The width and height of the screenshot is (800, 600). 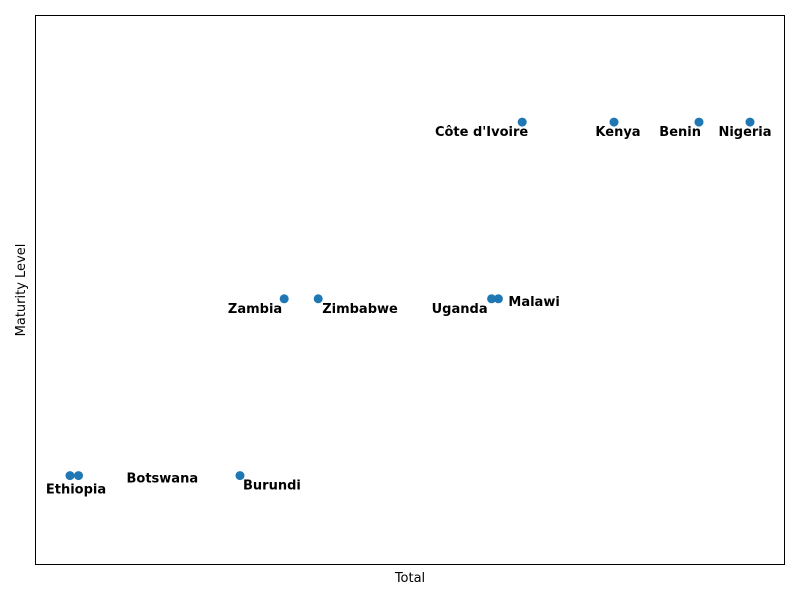 What do you see at coordinates (272, 486) in the screenshot?
I see `point-label: Burundi` at bounding box center [272, 486].